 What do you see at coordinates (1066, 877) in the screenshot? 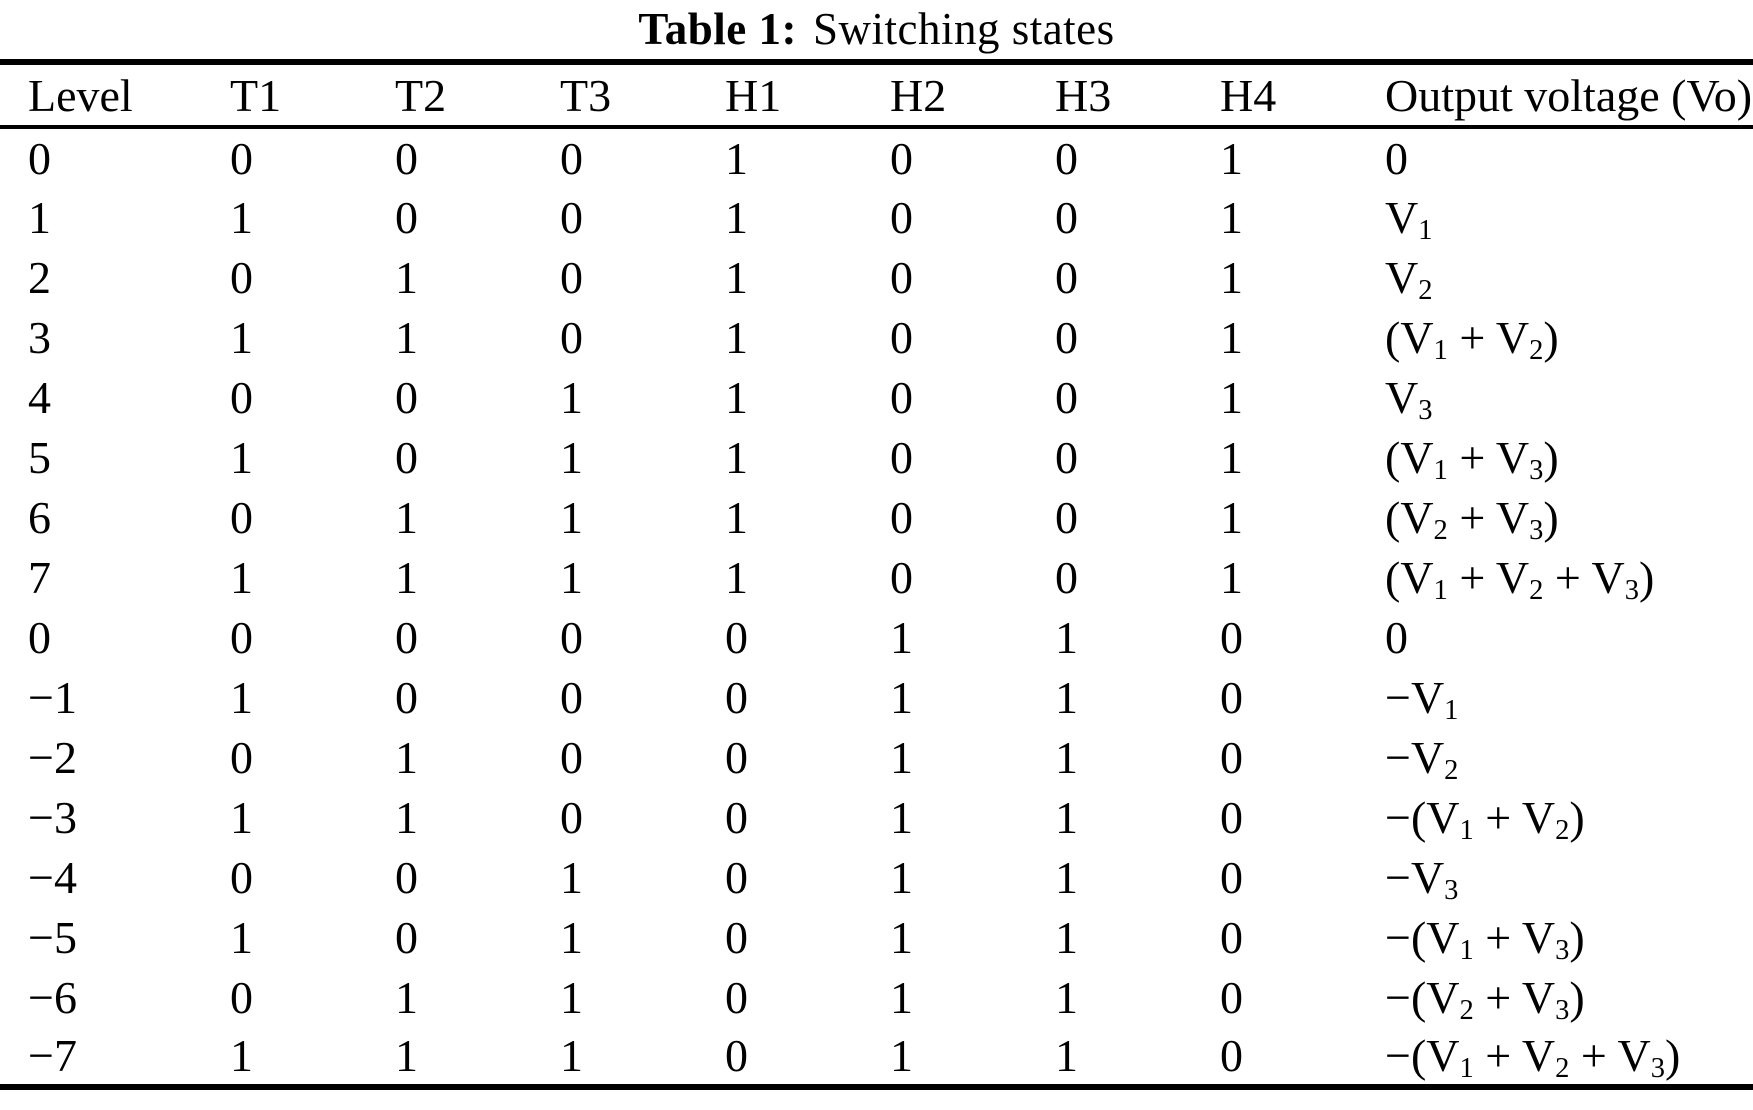
I see `cell-h3: 1` at bounding box center [1066, 877].